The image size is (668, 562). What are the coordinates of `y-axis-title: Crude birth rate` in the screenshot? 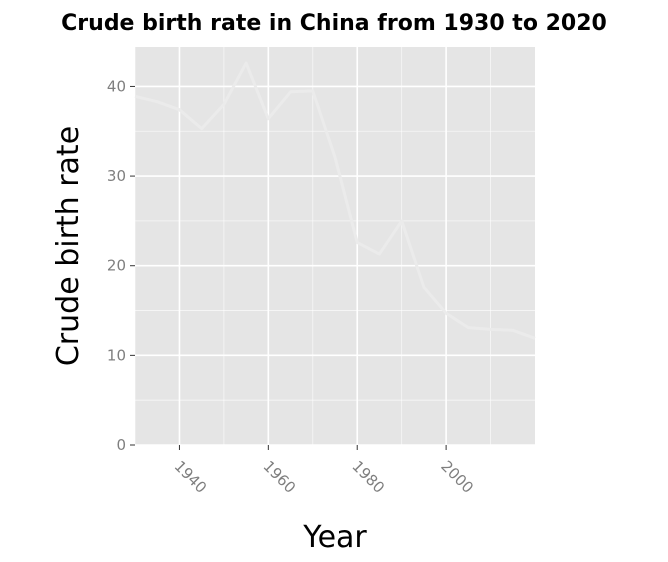 It's located at (68, 246).